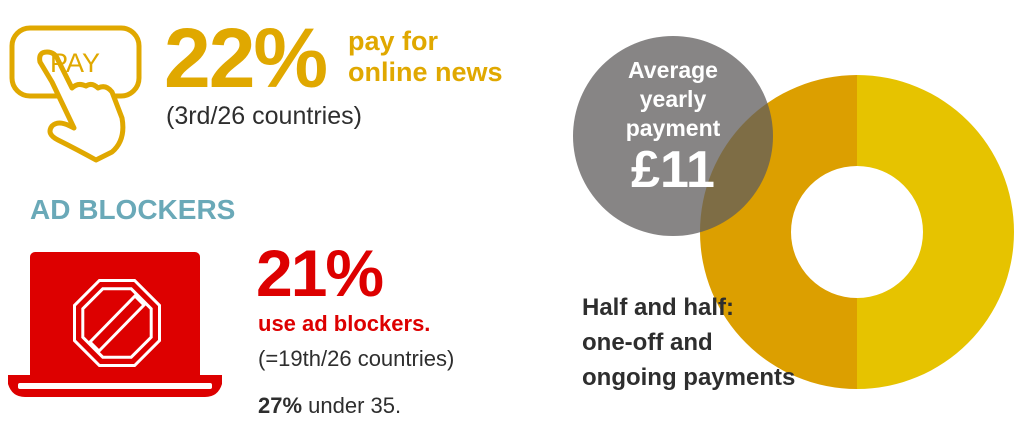  I want to click on pay-hand-icon, so click(75, 94).